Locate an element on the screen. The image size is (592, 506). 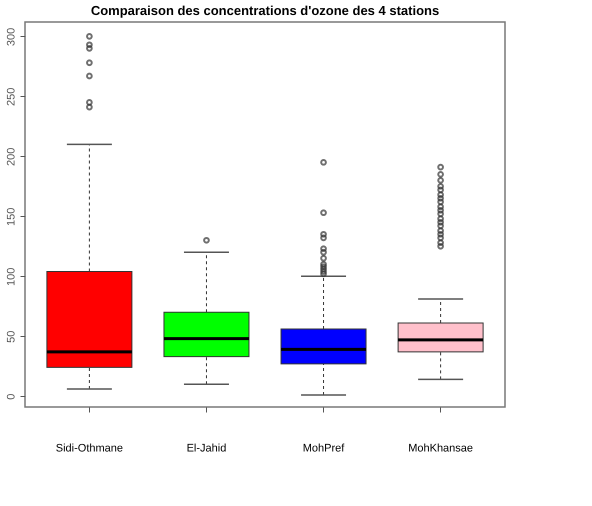
y-tick-label: 300 is located at coordinates (12, 37).